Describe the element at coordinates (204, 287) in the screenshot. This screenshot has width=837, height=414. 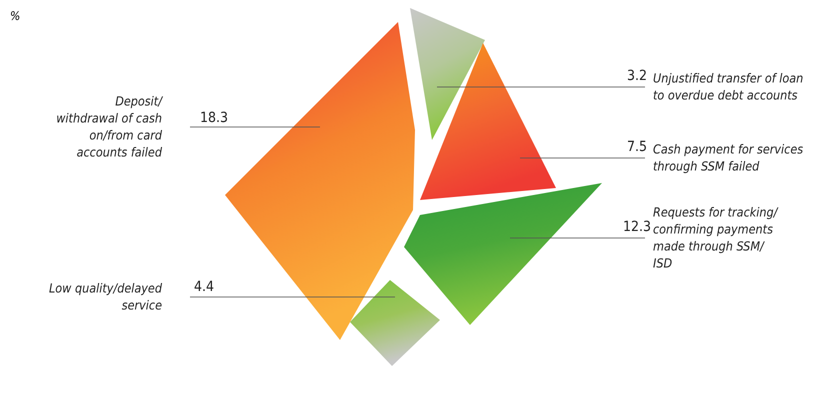
I see `data-label: 4.4` at that location.